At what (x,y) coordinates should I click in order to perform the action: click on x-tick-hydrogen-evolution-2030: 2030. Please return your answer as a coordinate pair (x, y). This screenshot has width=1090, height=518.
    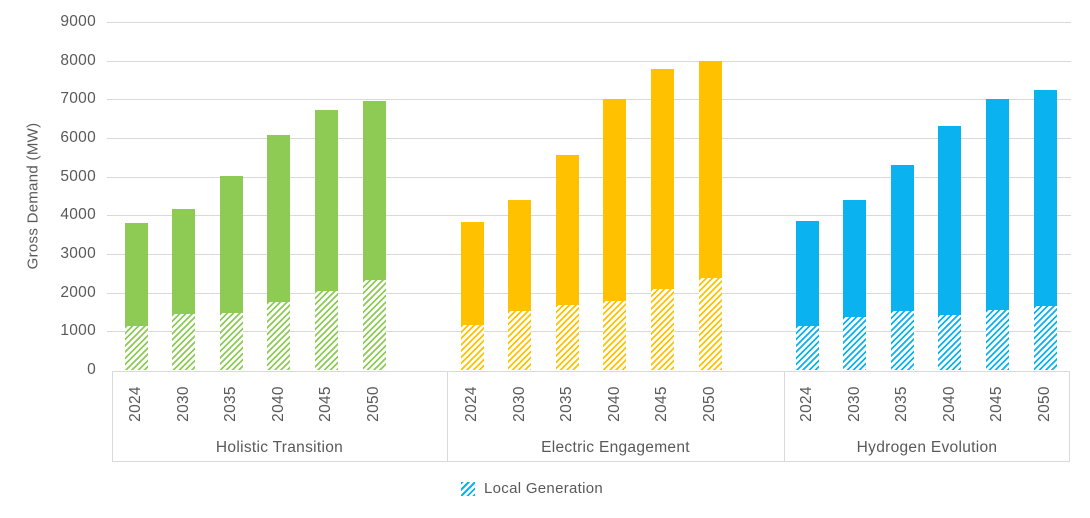
    Looking at the image, I should click on (854, 404).